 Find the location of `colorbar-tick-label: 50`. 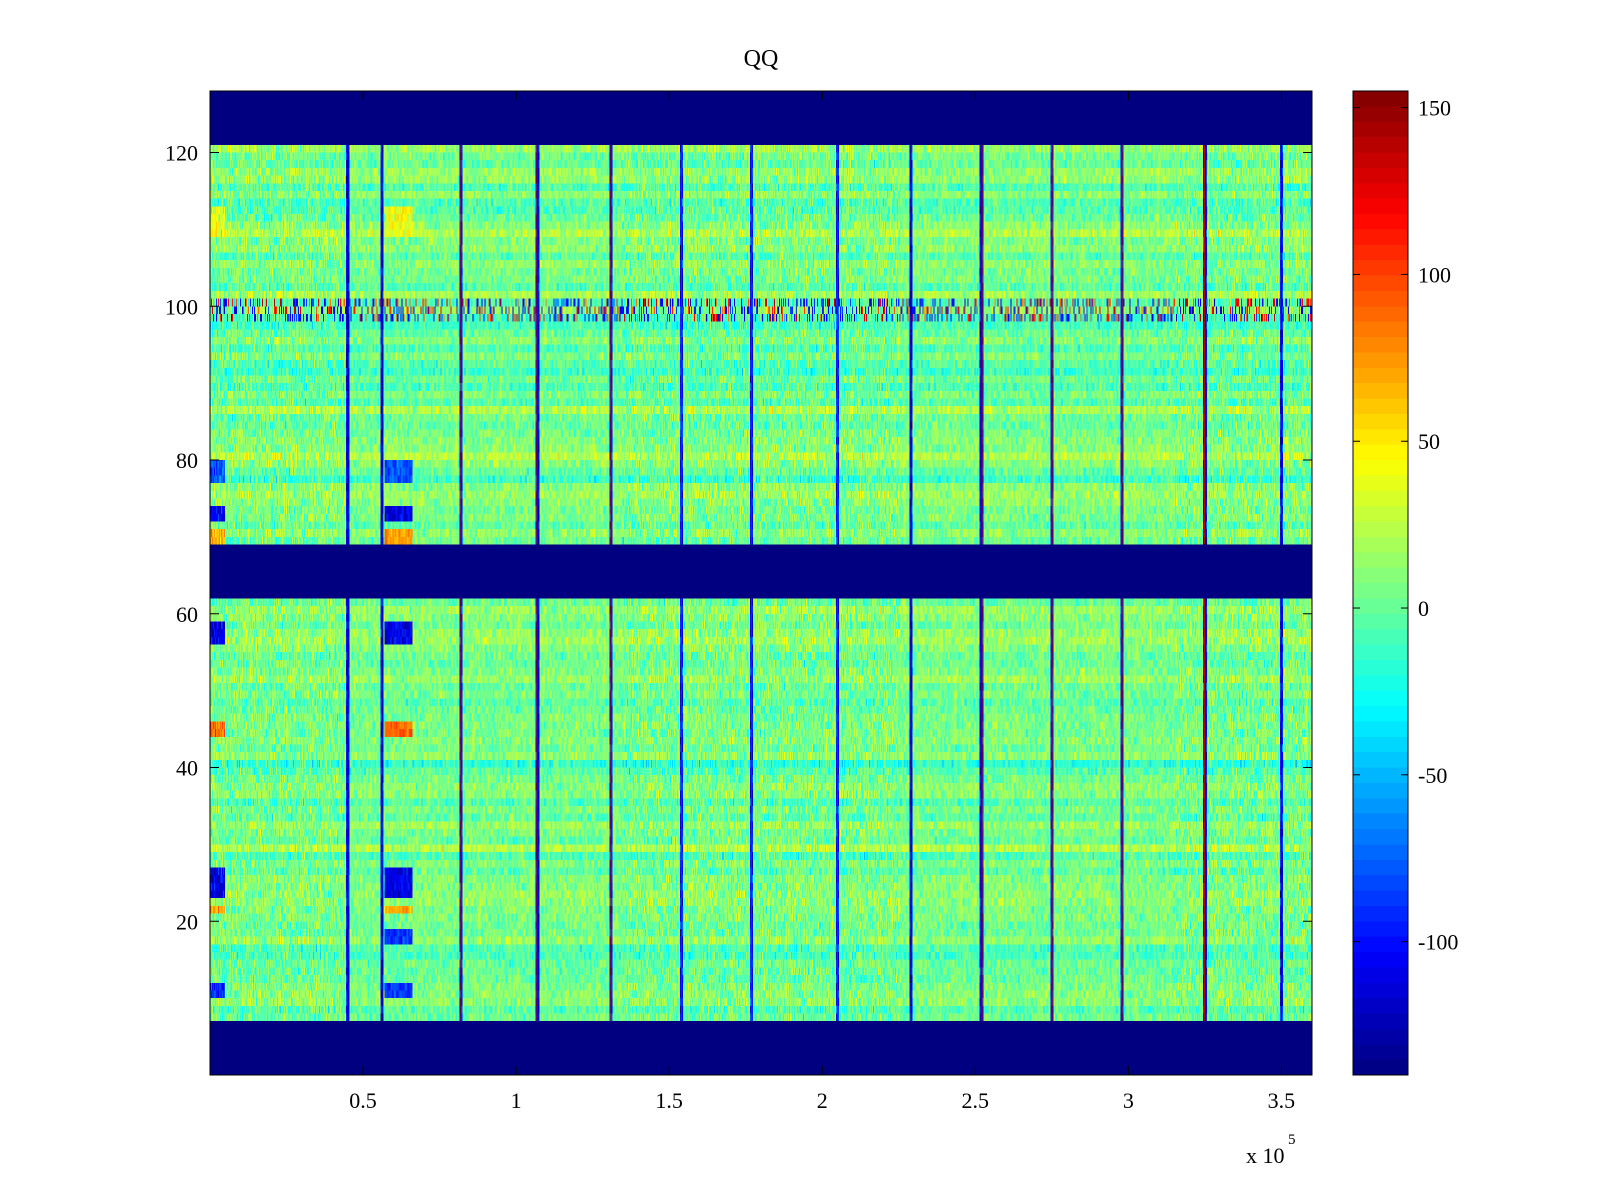

colorbar-tick-label: 50 is located at coordinates (1429, 441).